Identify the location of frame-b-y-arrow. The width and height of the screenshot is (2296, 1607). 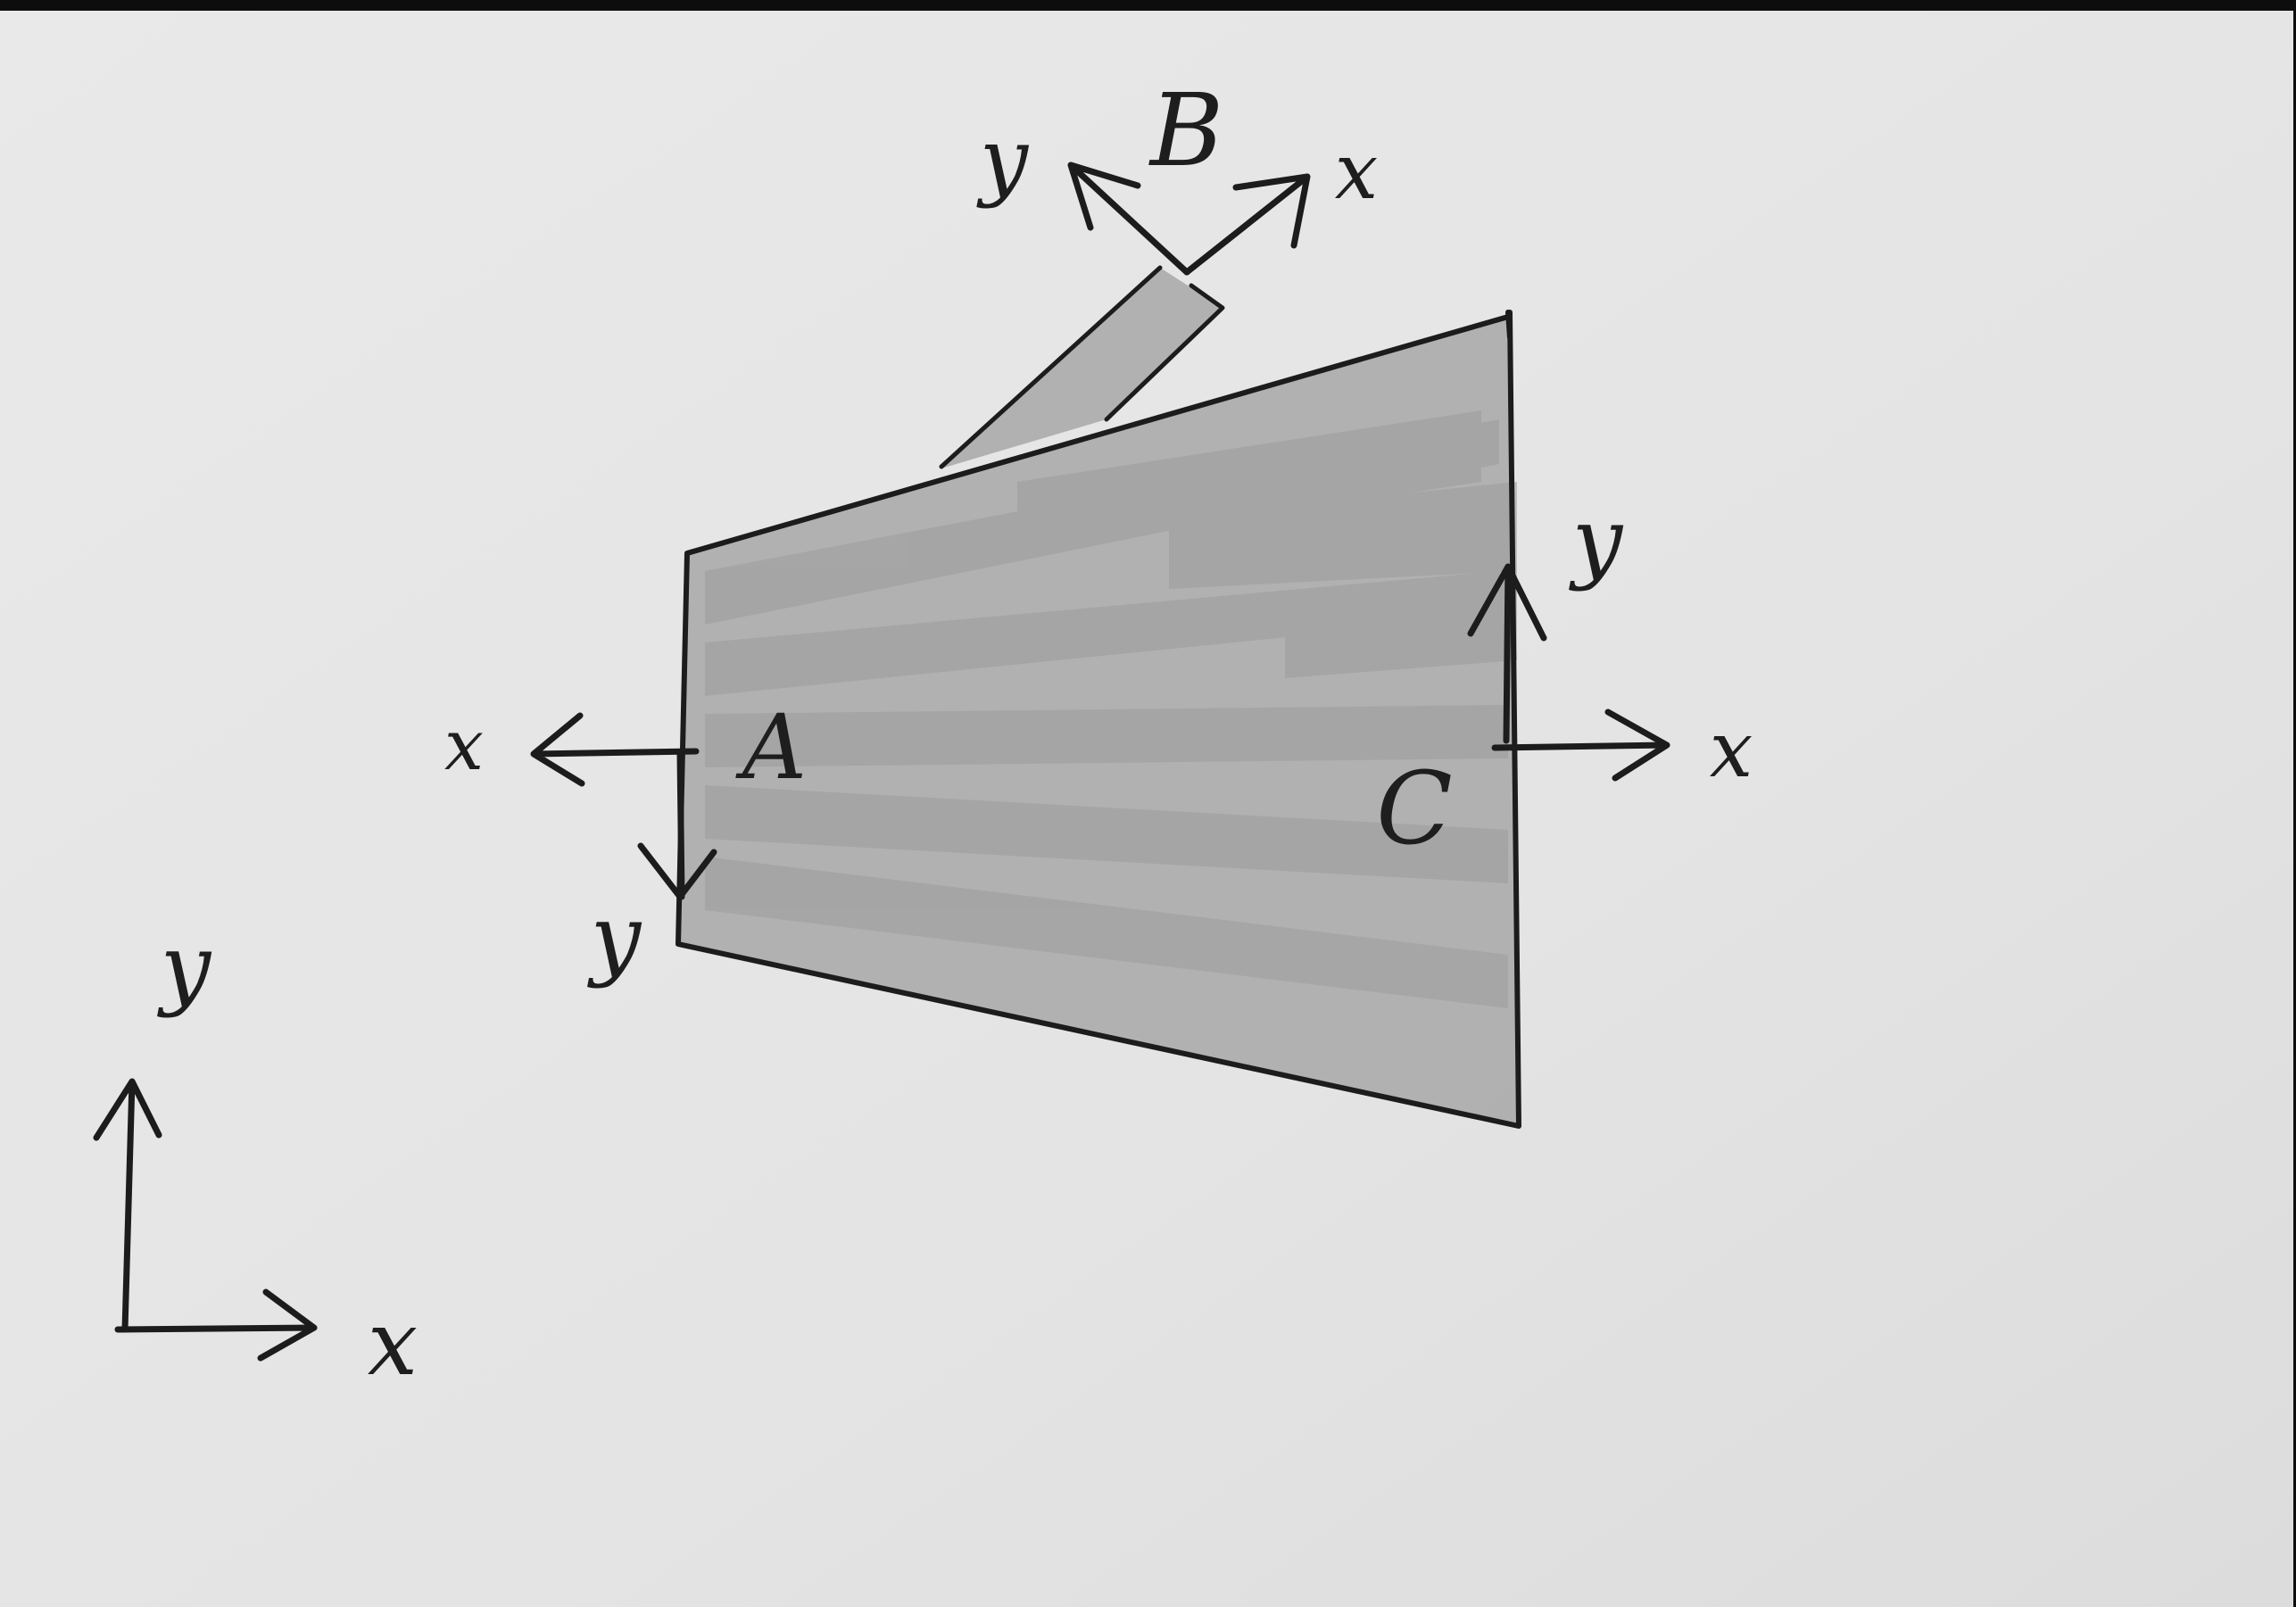
(1128, 219).